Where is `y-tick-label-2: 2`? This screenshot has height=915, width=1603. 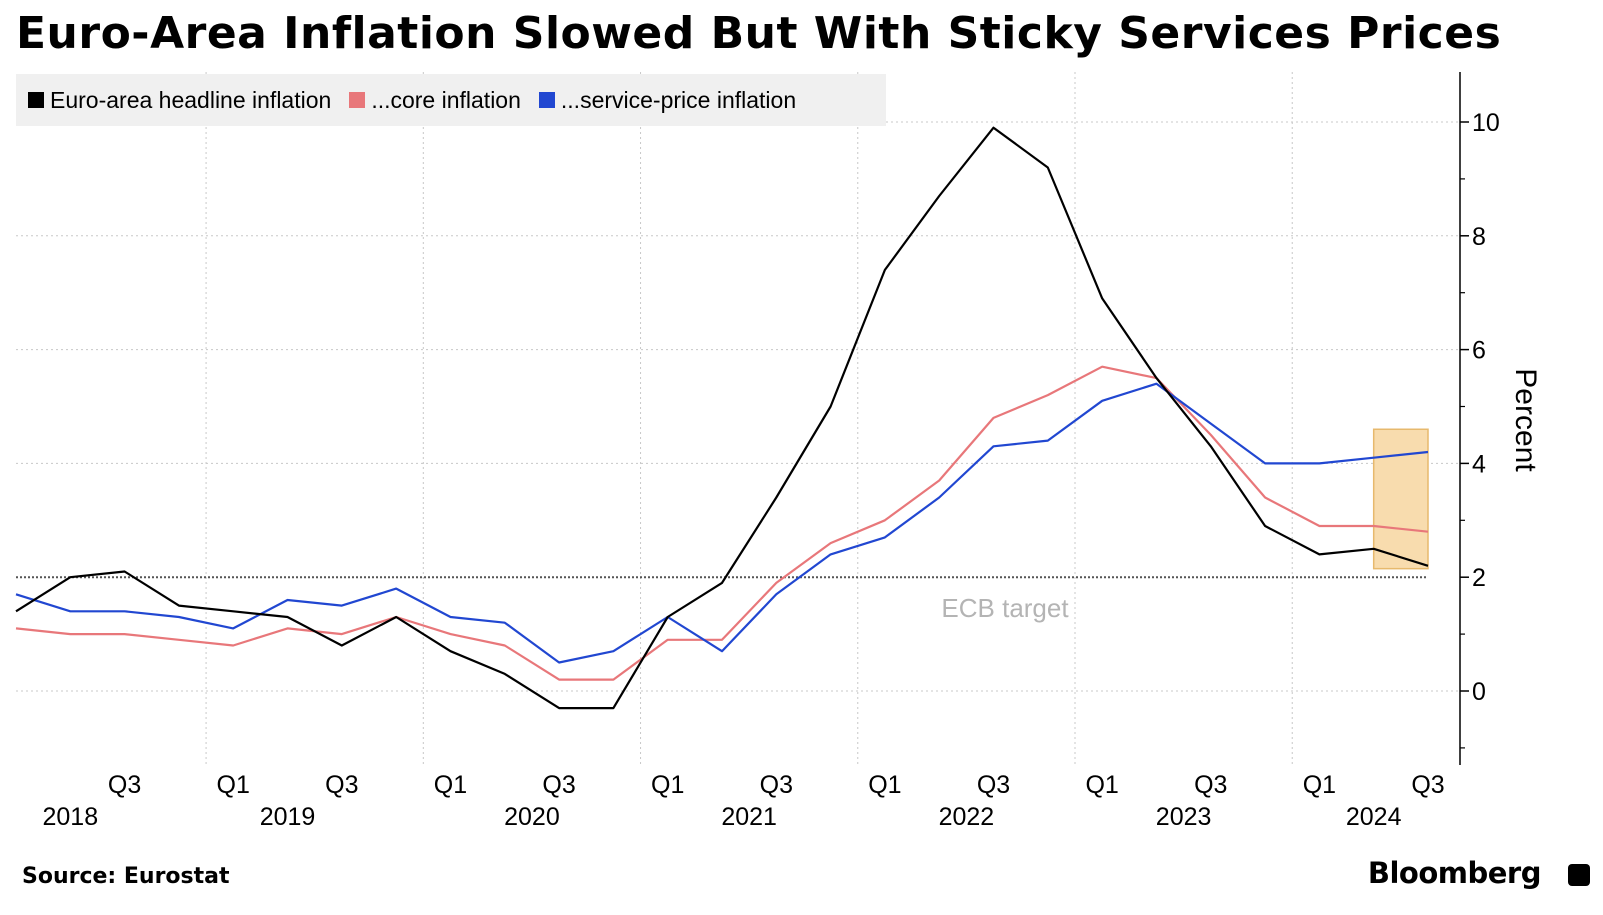
y-tick-label-2: 2 is located at coordinates (1479, 578).